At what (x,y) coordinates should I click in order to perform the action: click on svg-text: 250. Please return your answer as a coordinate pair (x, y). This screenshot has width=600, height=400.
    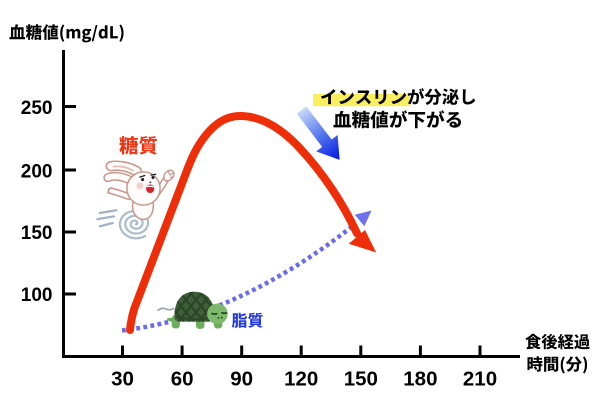
    Looking at the image, I should click on (37, 108).